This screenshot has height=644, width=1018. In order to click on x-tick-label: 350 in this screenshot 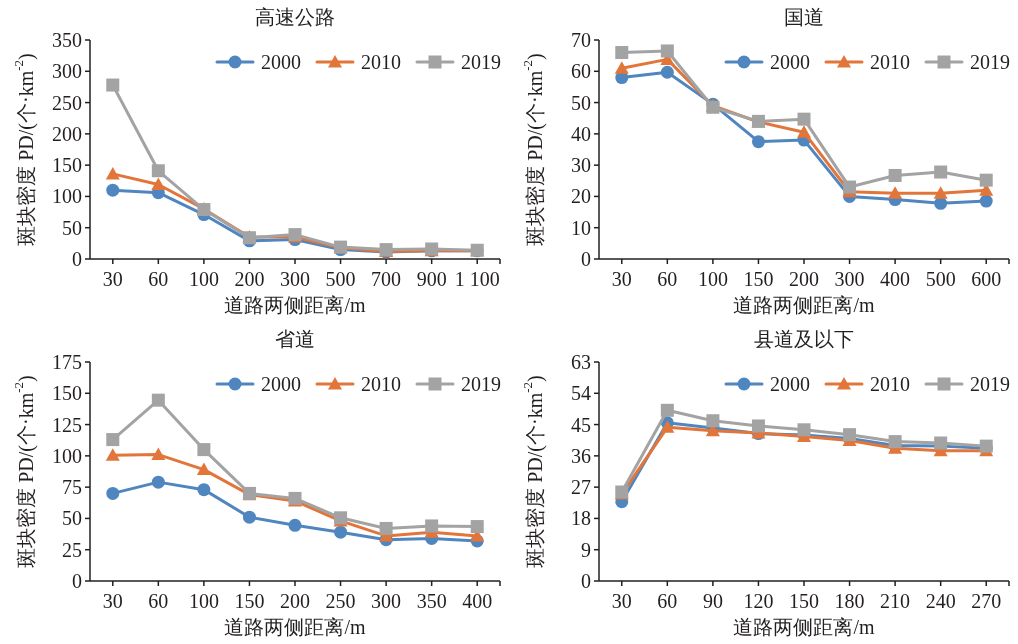, I will do `click(431, 601)`.